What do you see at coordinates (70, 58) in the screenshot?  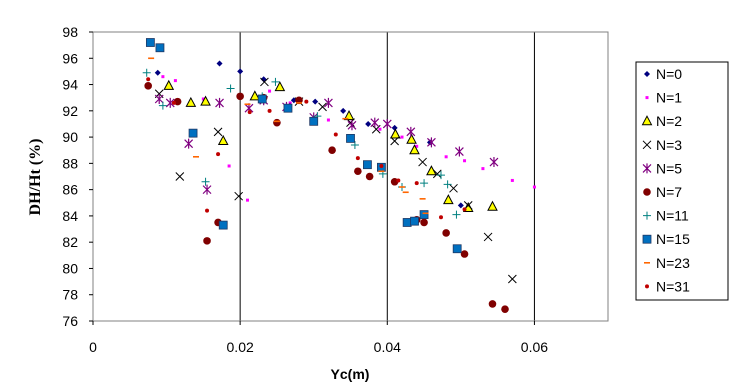 I see `y-tick-label: 96` at bounding box center [70, 58].